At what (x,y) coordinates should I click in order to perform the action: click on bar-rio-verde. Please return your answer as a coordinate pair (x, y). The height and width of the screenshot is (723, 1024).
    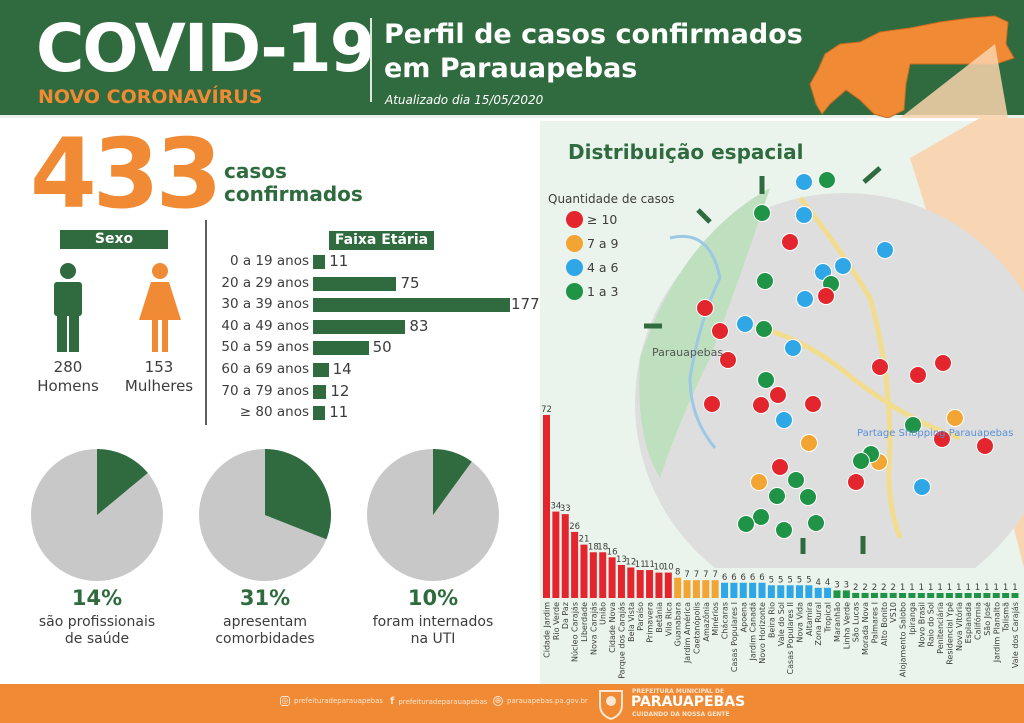
    Looking at the image, I should click on (556, 554).